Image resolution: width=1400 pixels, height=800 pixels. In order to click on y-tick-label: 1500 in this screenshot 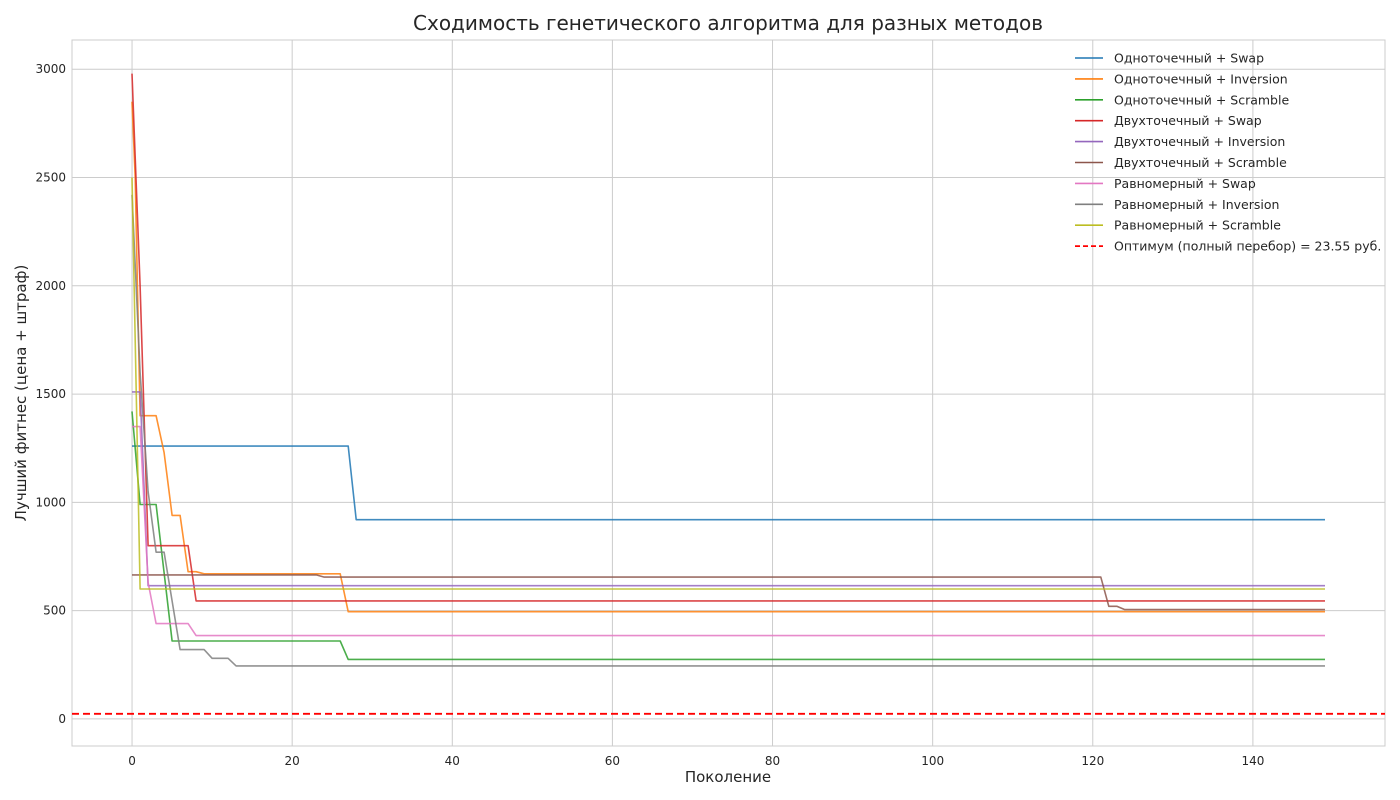, I will do `click(50, 394)`.